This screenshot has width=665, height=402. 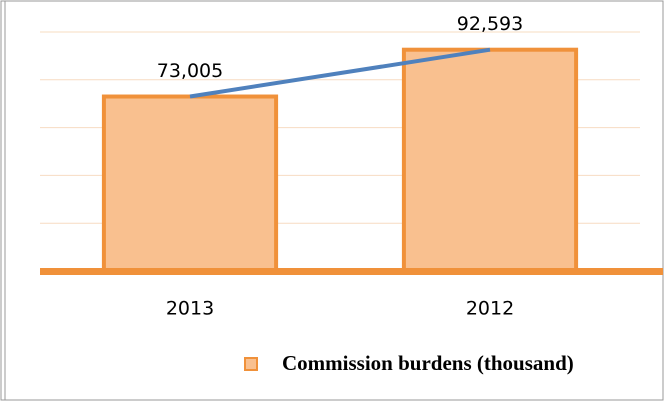 What do you see at coordinates (251, 364) in the screenshot?
I see `legend-marker` at bounding box center [251, 364].